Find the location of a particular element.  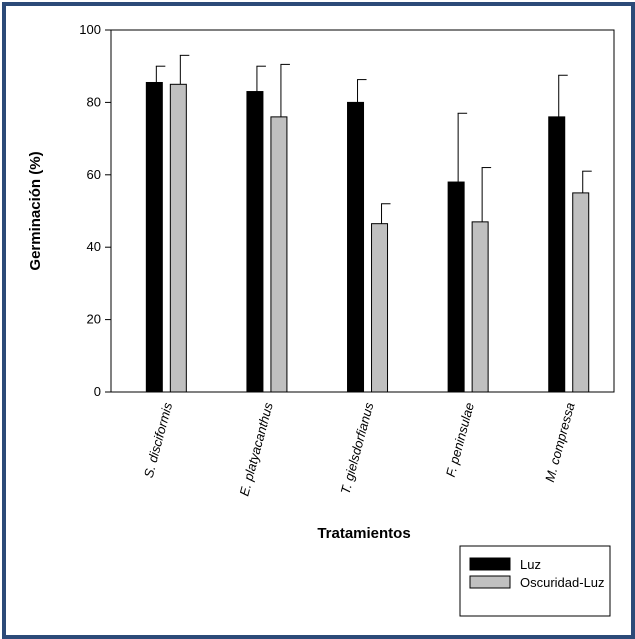

legend: Luz Oscuridad-Luz is located at coordinates (535, 581).